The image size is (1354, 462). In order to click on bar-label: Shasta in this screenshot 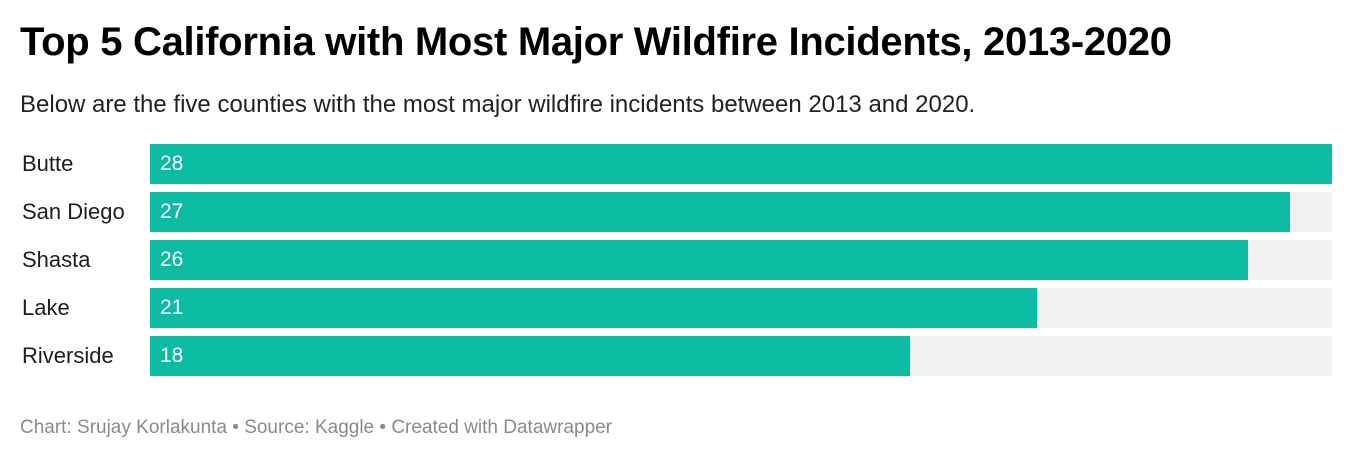, I will do `click(56, 259)`.